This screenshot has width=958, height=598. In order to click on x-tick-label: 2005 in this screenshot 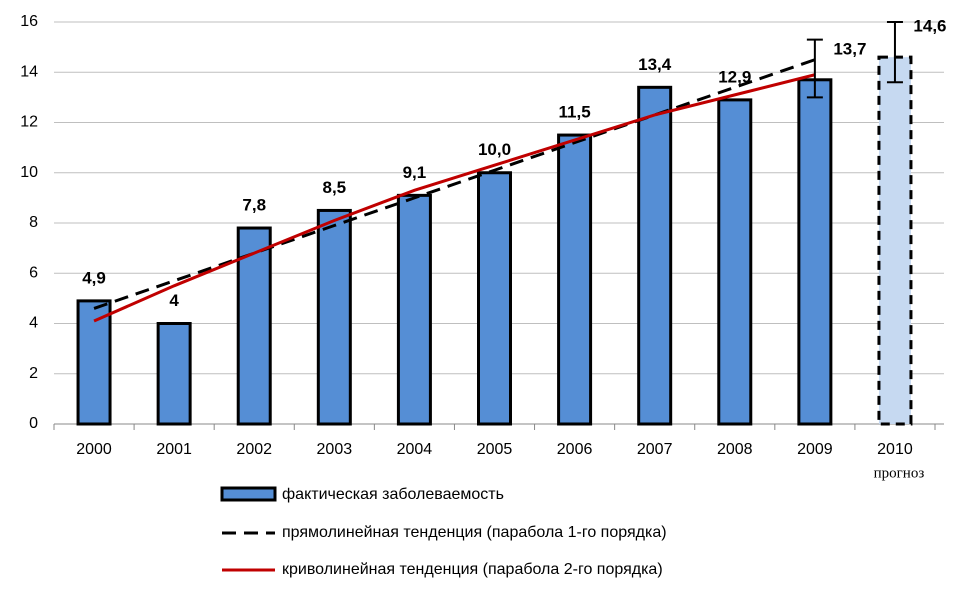, I will do `click(495, 449)`.